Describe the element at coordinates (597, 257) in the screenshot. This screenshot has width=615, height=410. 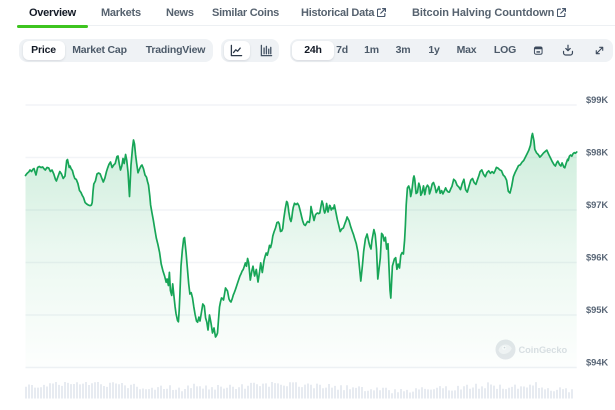
I see `svg-text: $96K` at that location.